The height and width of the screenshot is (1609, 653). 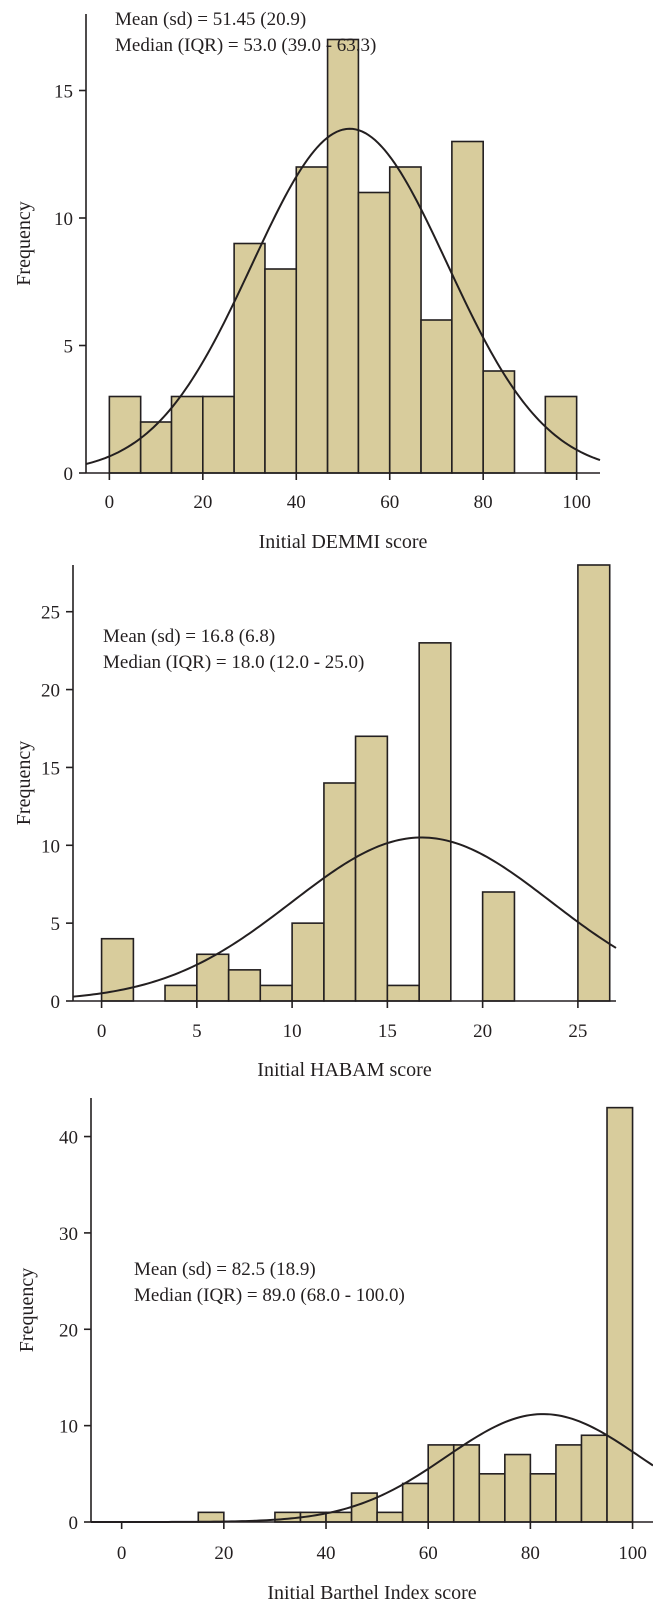 What do you see at coordinates (269, 1295) in the screenshot?
I see `median-iqr-annotation: Median (IQR) = 89.0 (68.0 - 100.0)` at bounding box center [269, 1295].